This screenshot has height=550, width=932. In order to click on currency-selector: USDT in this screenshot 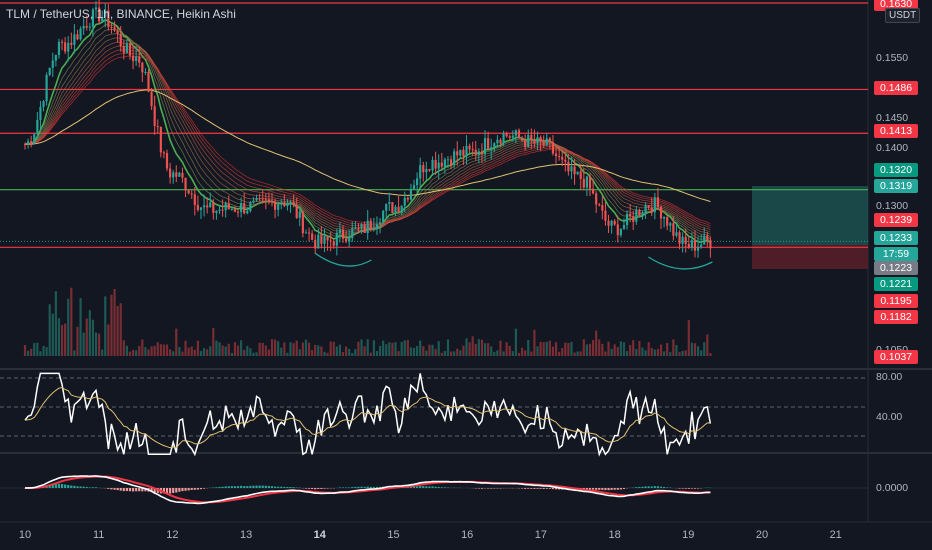, I will do `click(903, 15)`.